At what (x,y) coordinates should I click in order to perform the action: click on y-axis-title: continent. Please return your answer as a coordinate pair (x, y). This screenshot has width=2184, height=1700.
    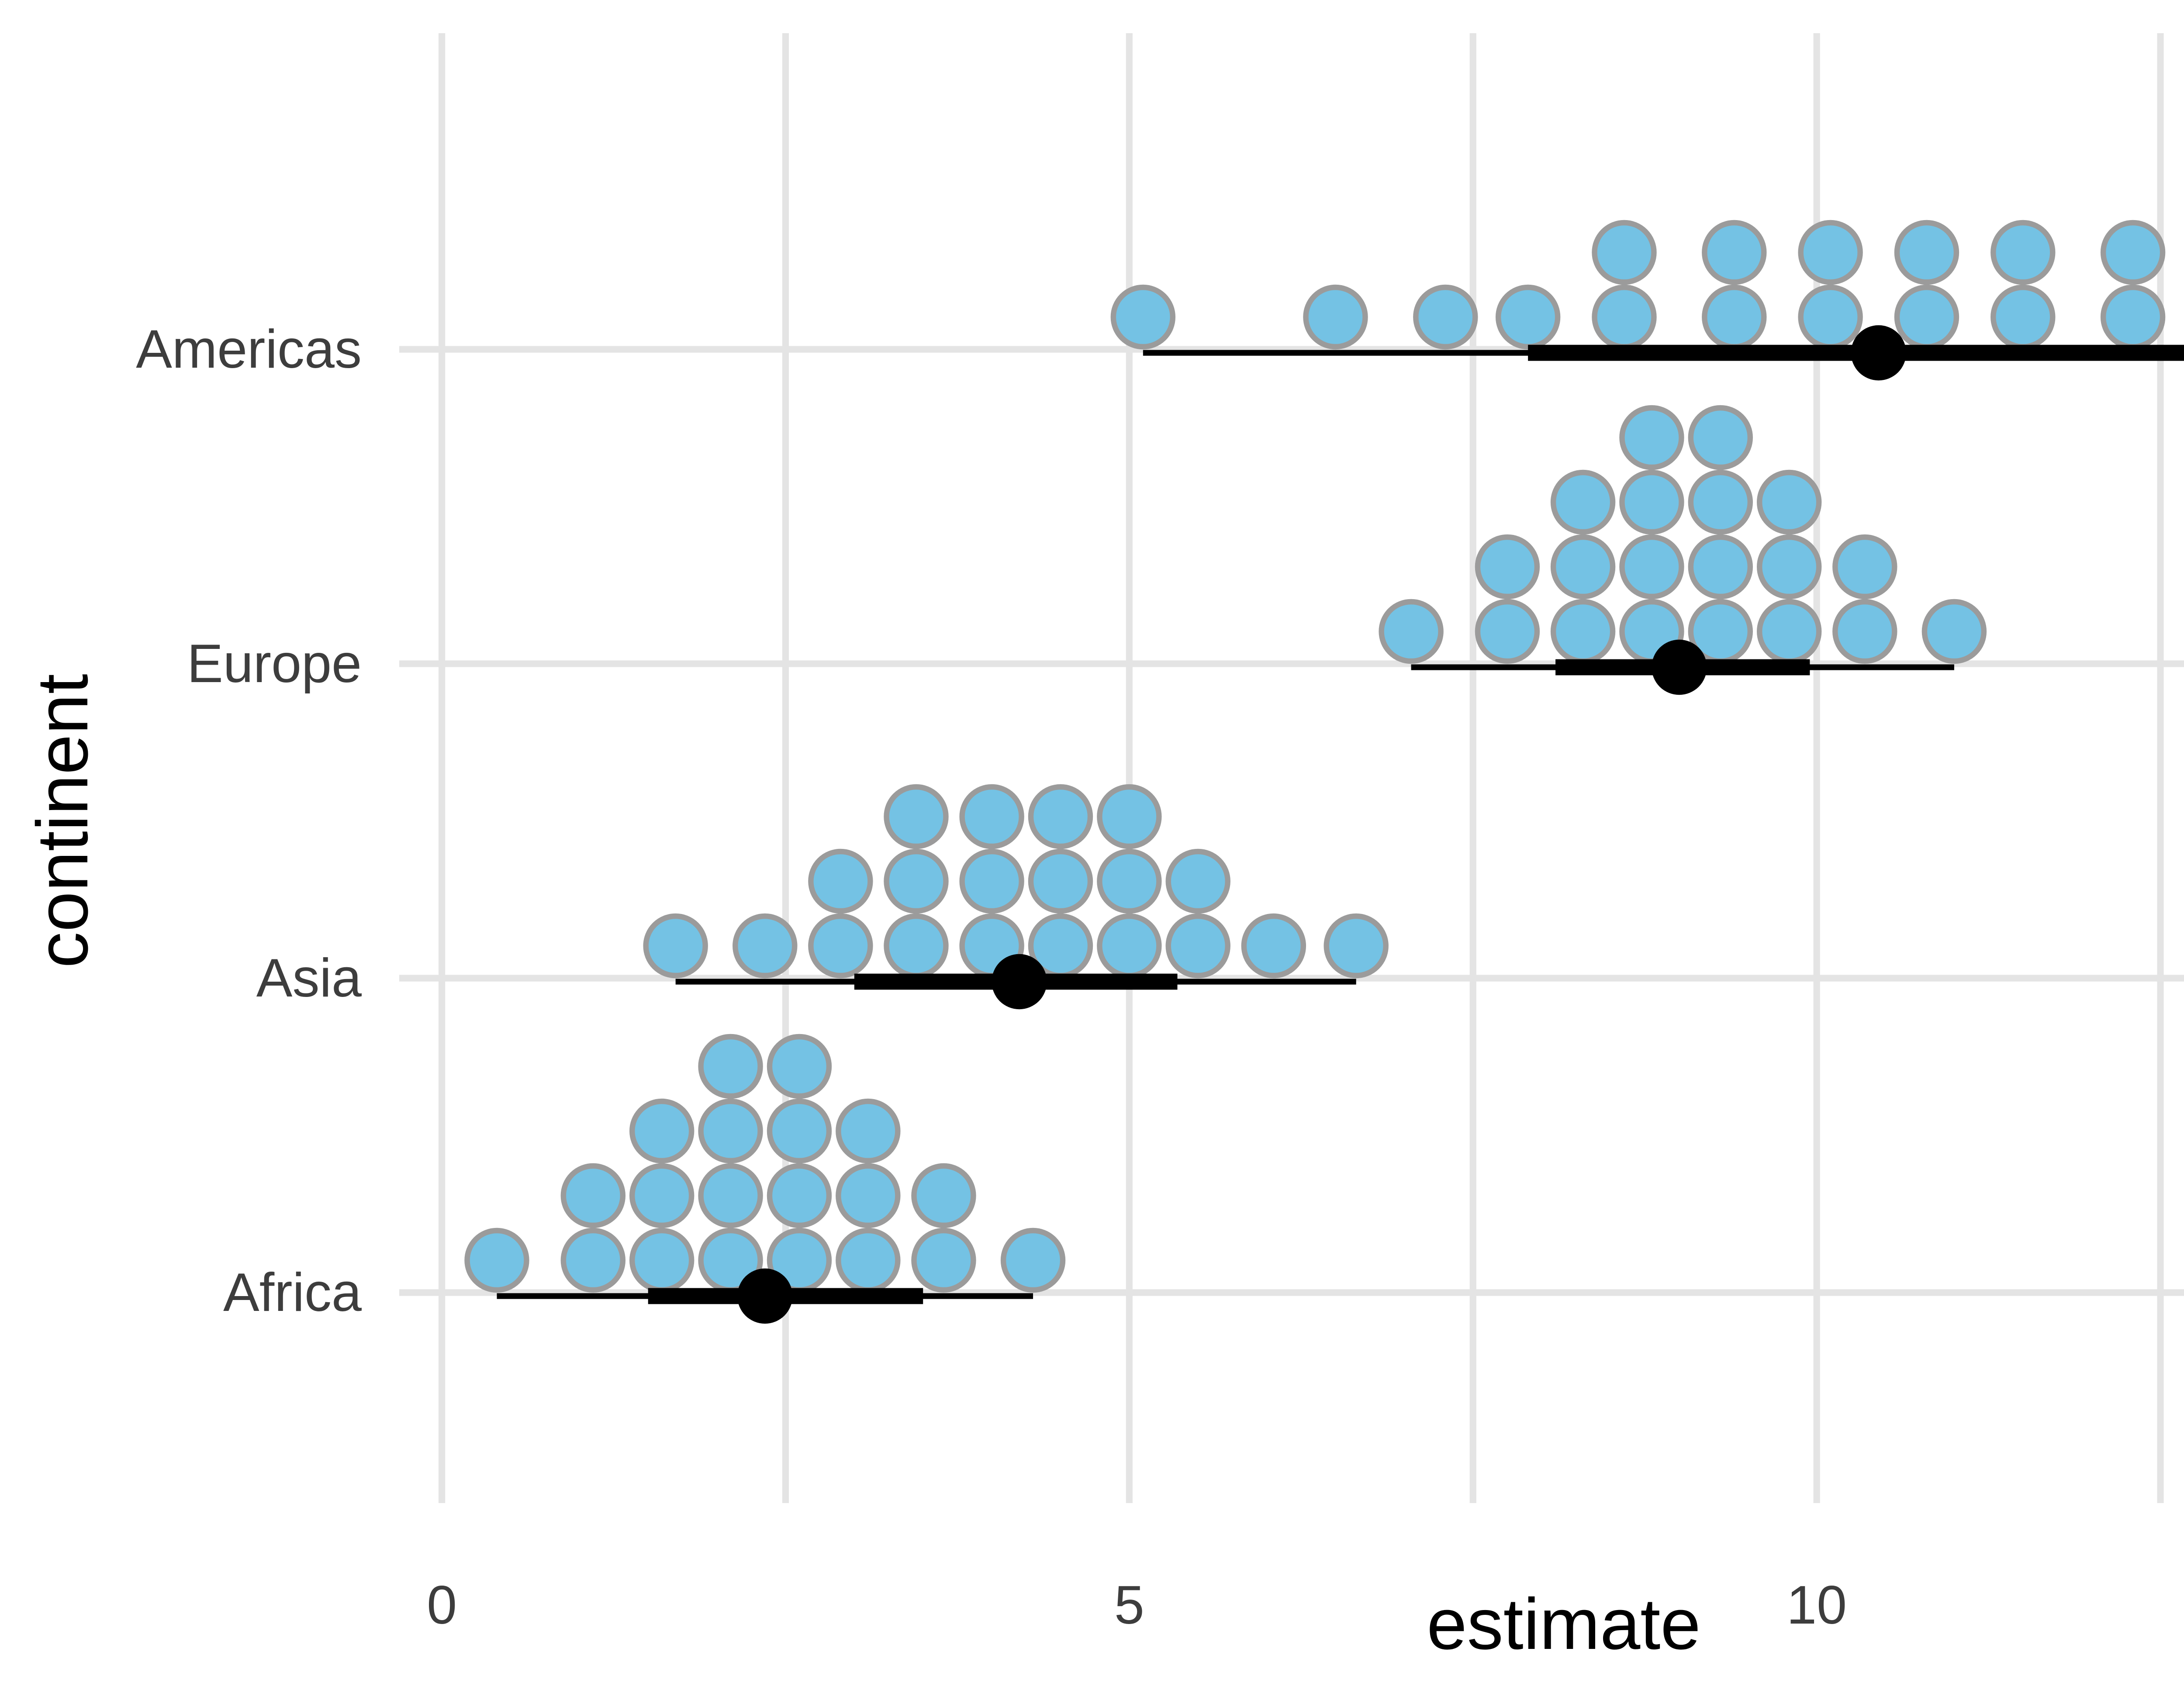
    Looking at the image, I should click on (62, 821).